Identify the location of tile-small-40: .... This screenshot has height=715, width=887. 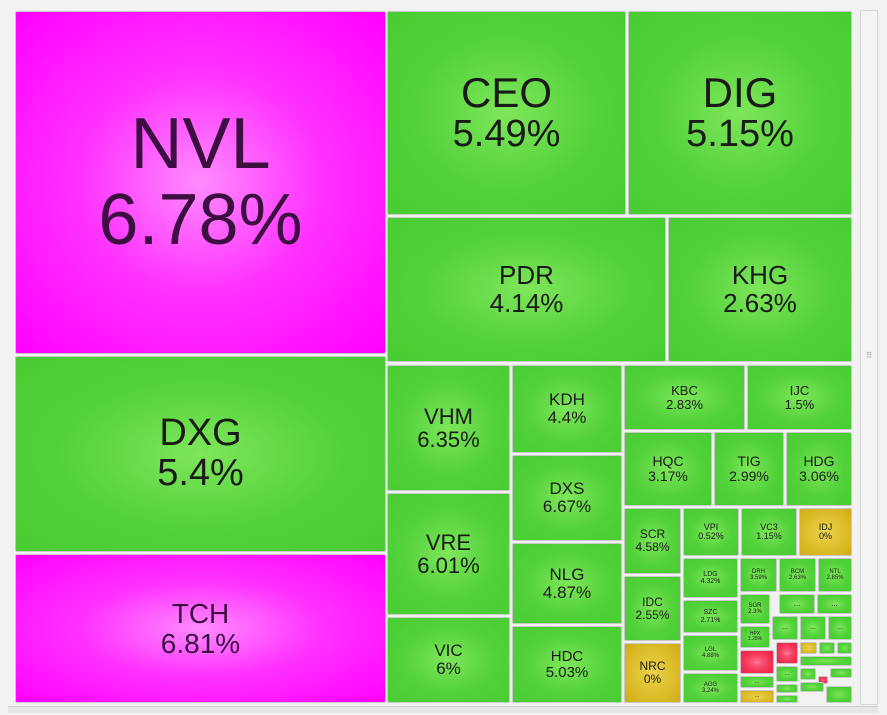
(787, 653).